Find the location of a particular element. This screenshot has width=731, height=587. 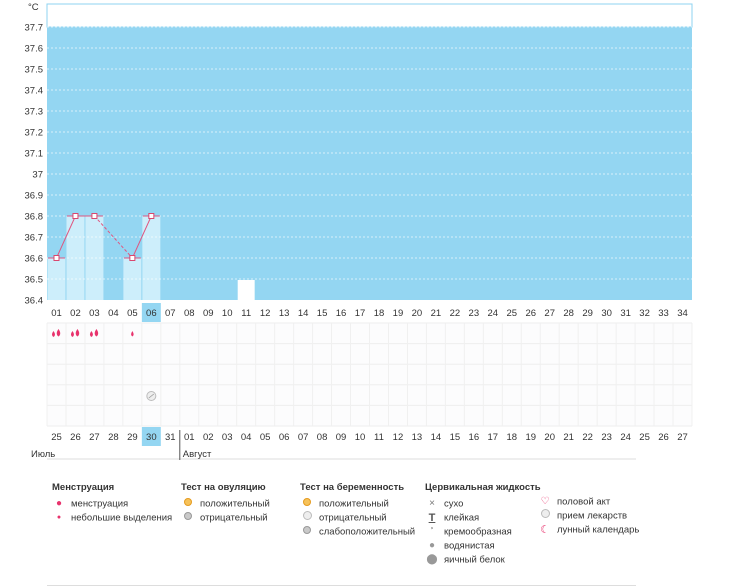

temperature-bar is located at coordinates (94, 258).